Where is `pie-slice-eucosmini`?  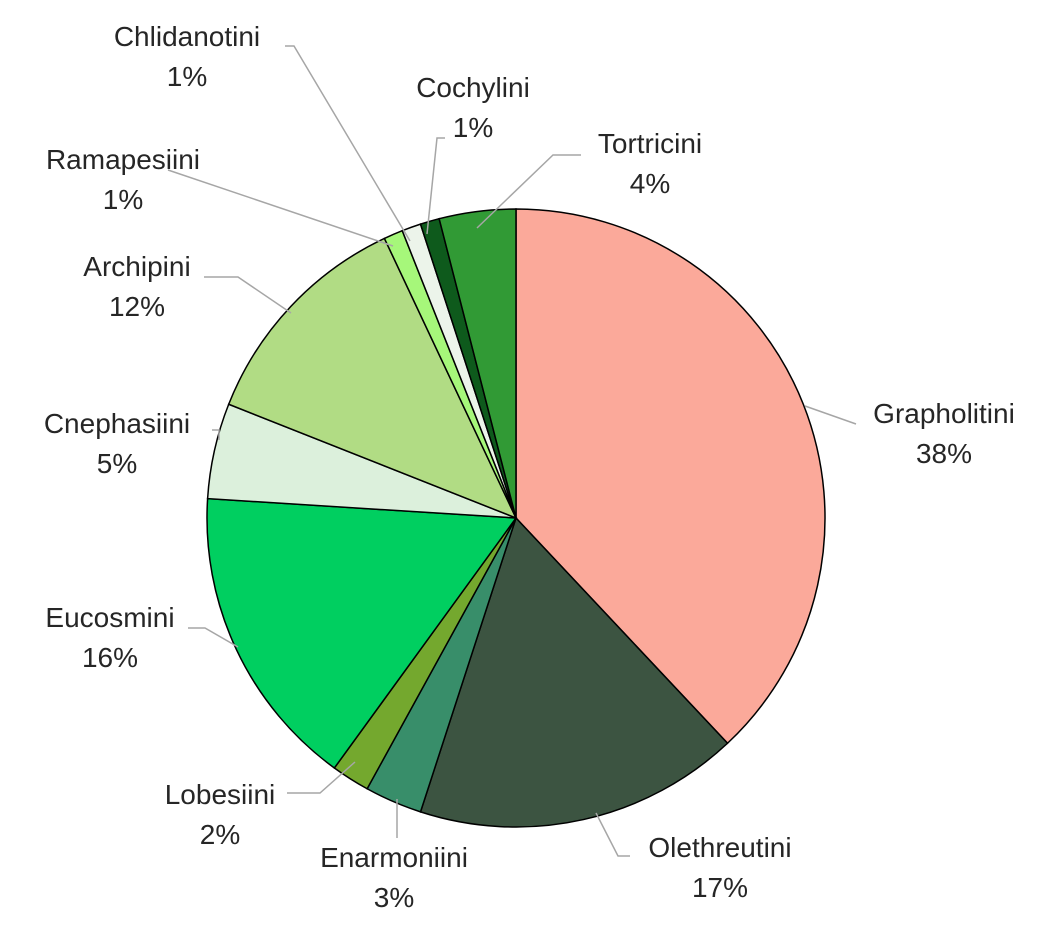 pie-slice-eucosmini is located at coordinates (362, 633).